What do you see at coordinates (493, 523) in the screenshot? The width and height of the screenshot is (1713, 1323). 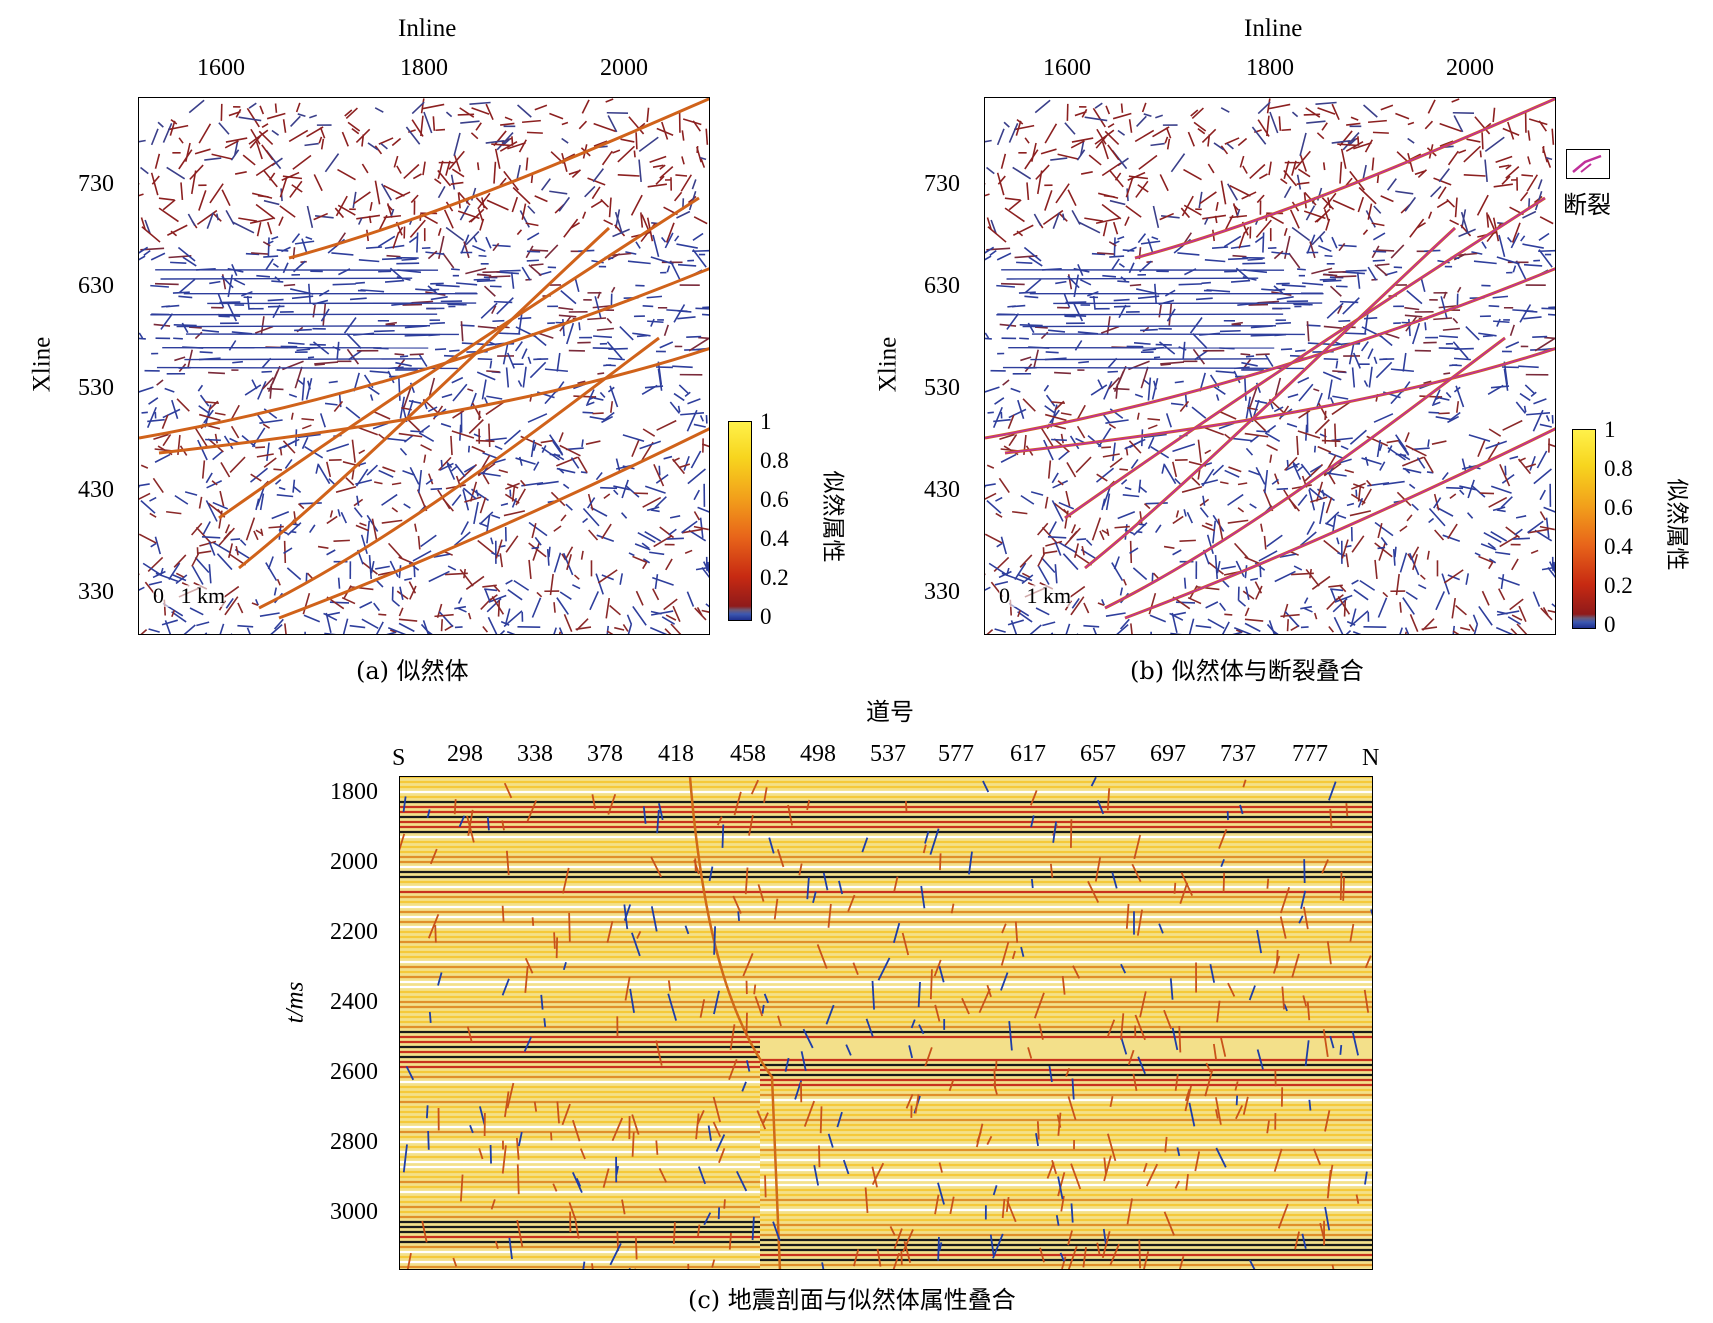 I see `fault-trace` at bounding box center [493, 523].